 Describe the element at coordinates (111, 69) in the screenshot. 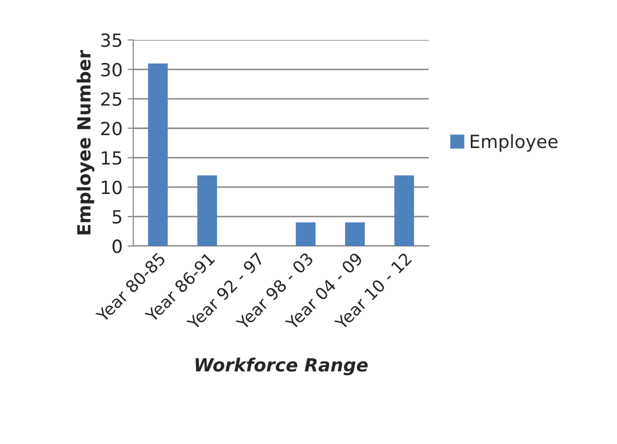

I see `y-tick-label: 30` at that location.